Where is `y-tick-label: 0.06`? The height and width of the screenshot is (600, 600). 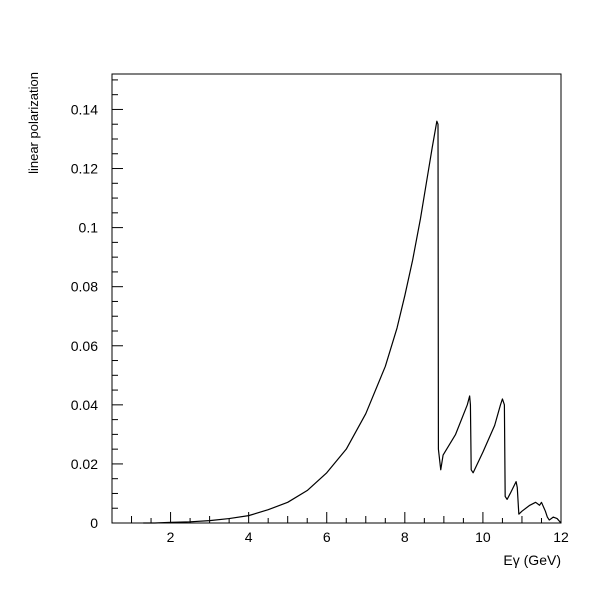 y-tick-label: 0.06 is located at coordinates (84, 346).